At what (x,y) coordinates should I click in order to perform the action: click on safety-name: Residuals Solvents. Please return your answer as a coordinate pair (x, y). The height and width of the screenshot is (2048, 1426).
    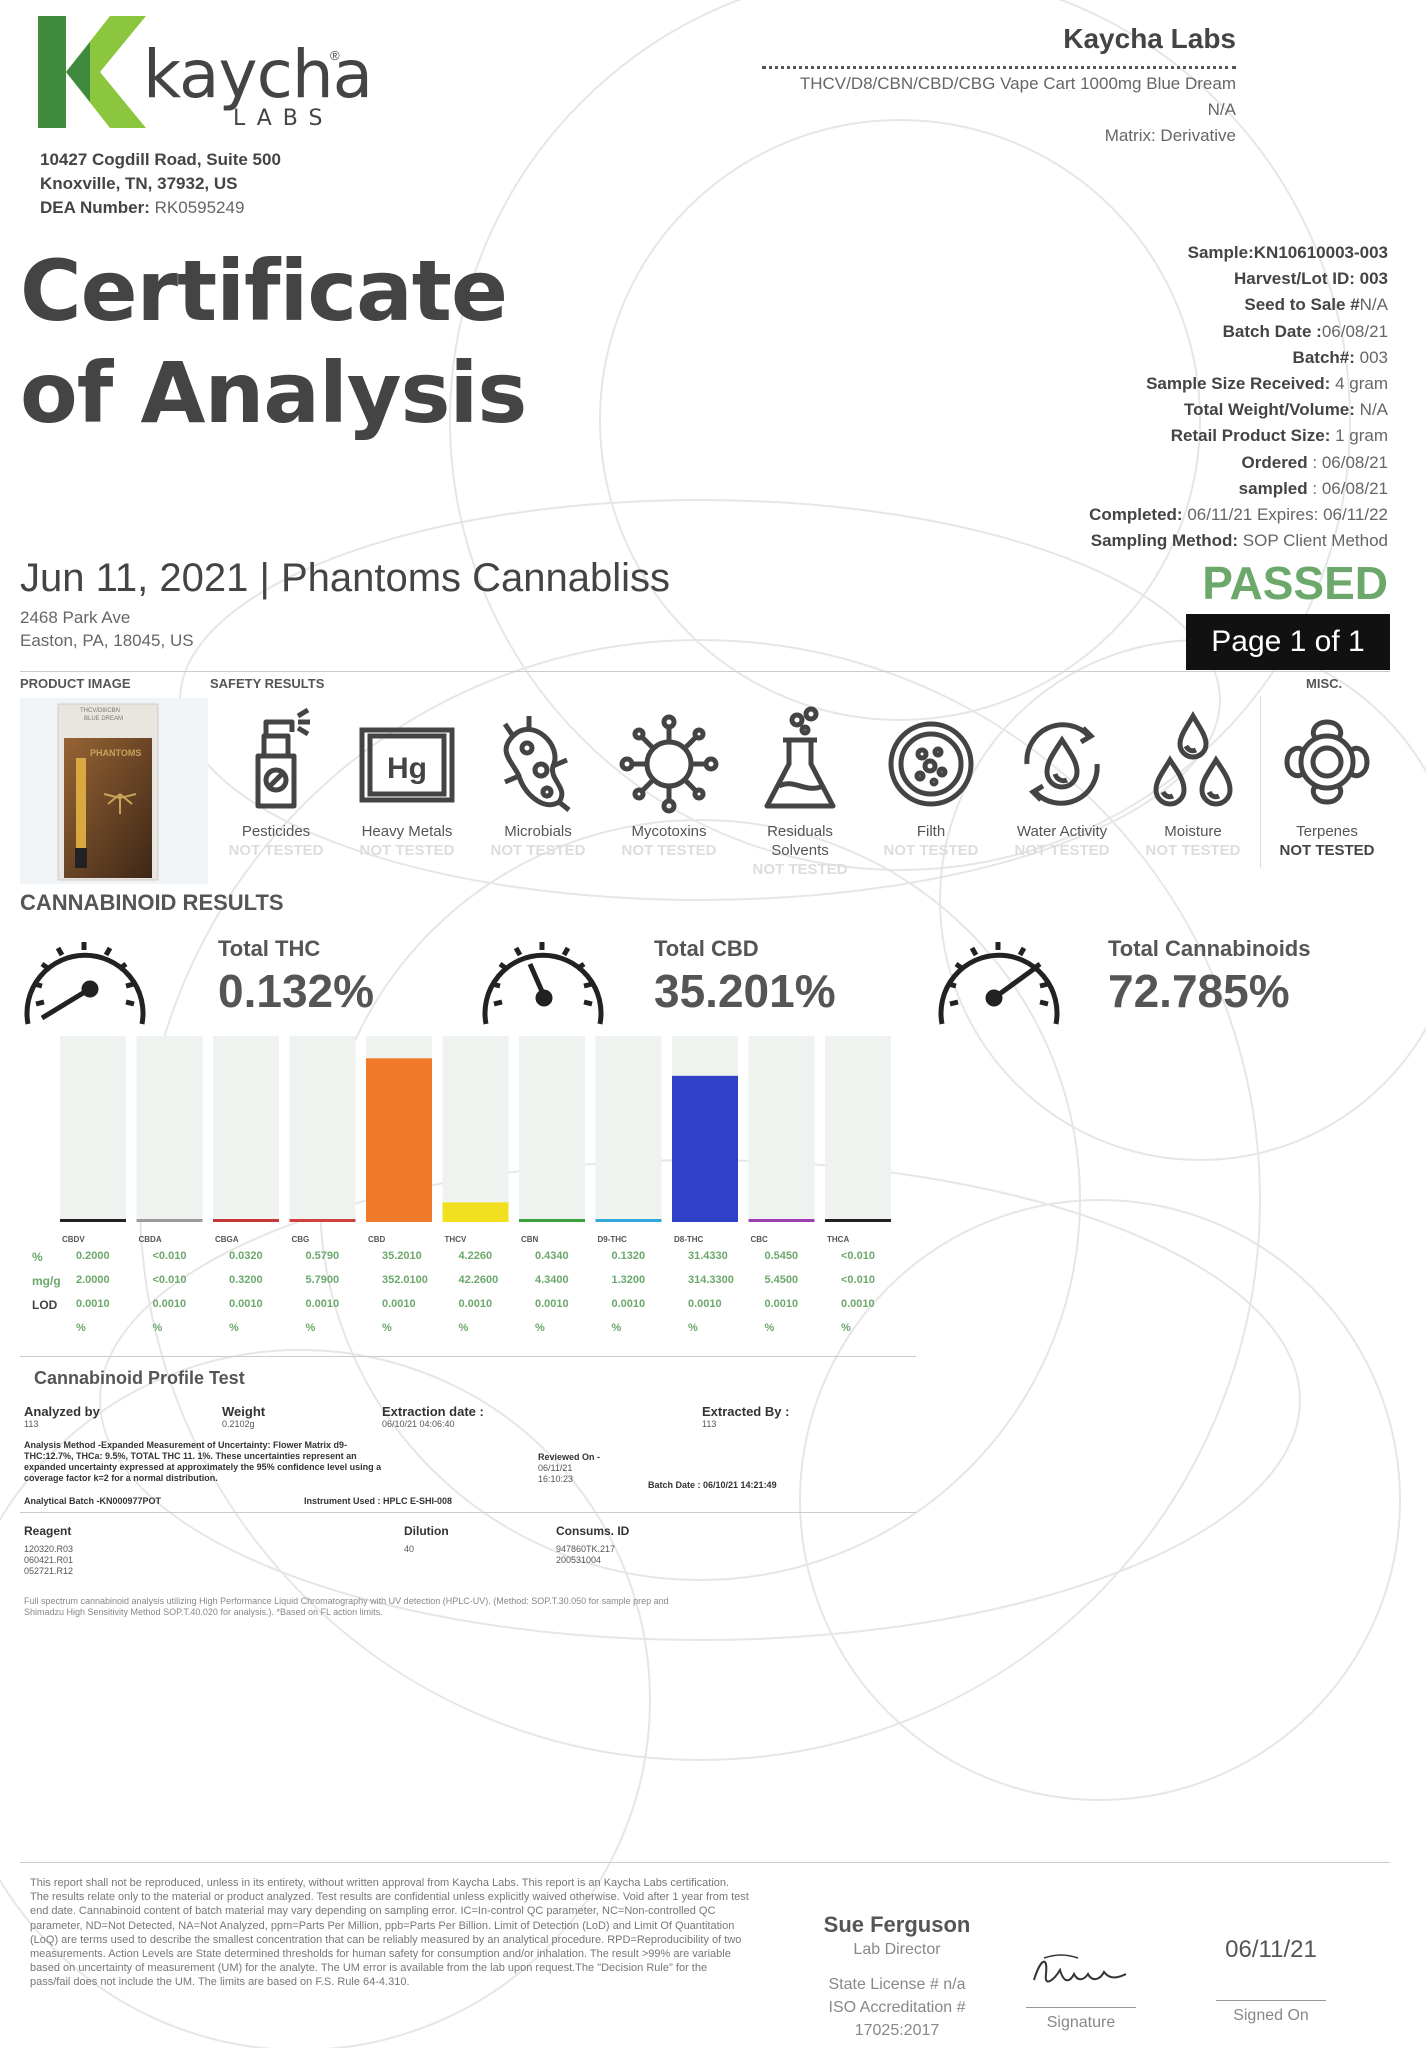
    Looking at the image, I should click on (800, 841).